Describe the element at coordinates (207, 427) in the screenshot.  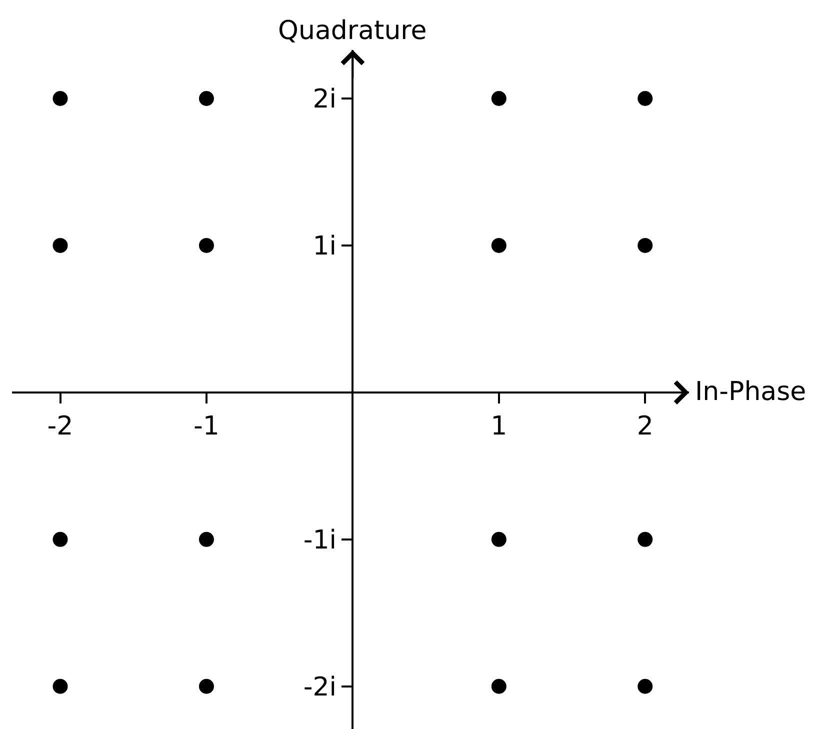
I see `x-tick-label: -1` at that location.